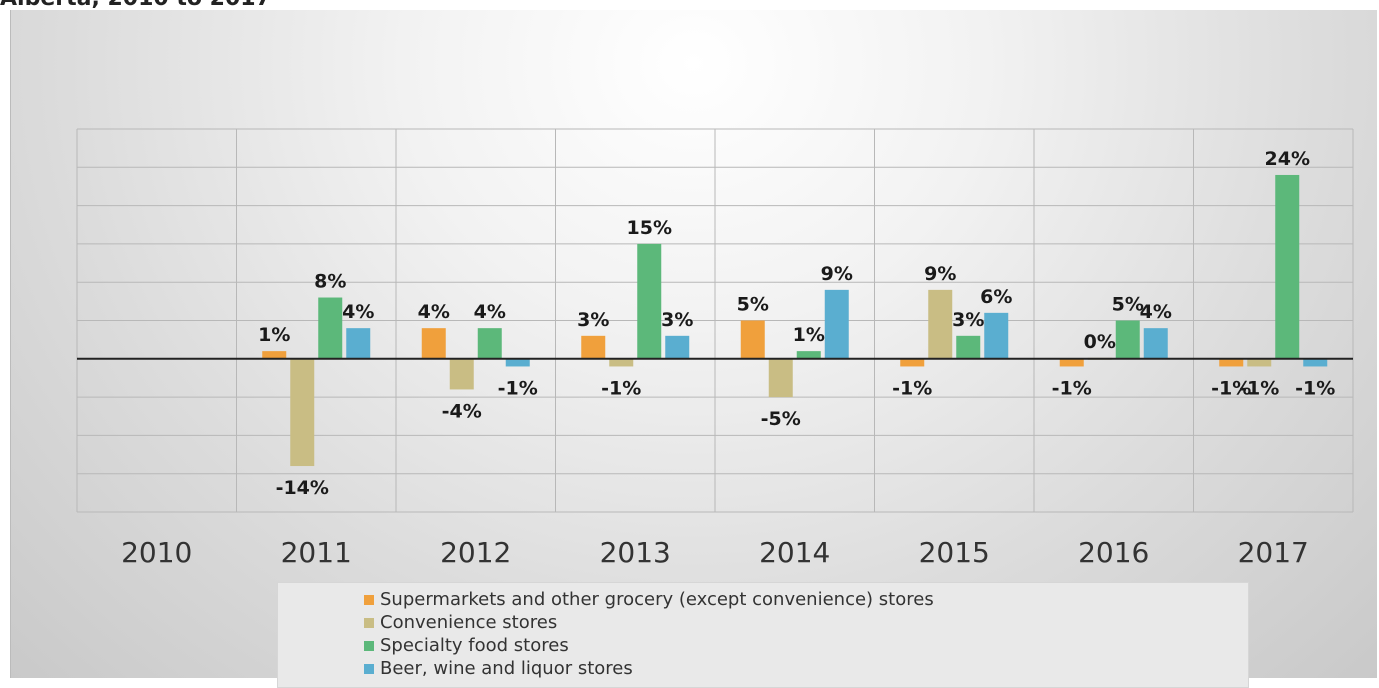  What do you see at coordinates (649, 228) in the screenshot?
I see `data-label-2013-s2: 15%` at bounding box center [649, 228].